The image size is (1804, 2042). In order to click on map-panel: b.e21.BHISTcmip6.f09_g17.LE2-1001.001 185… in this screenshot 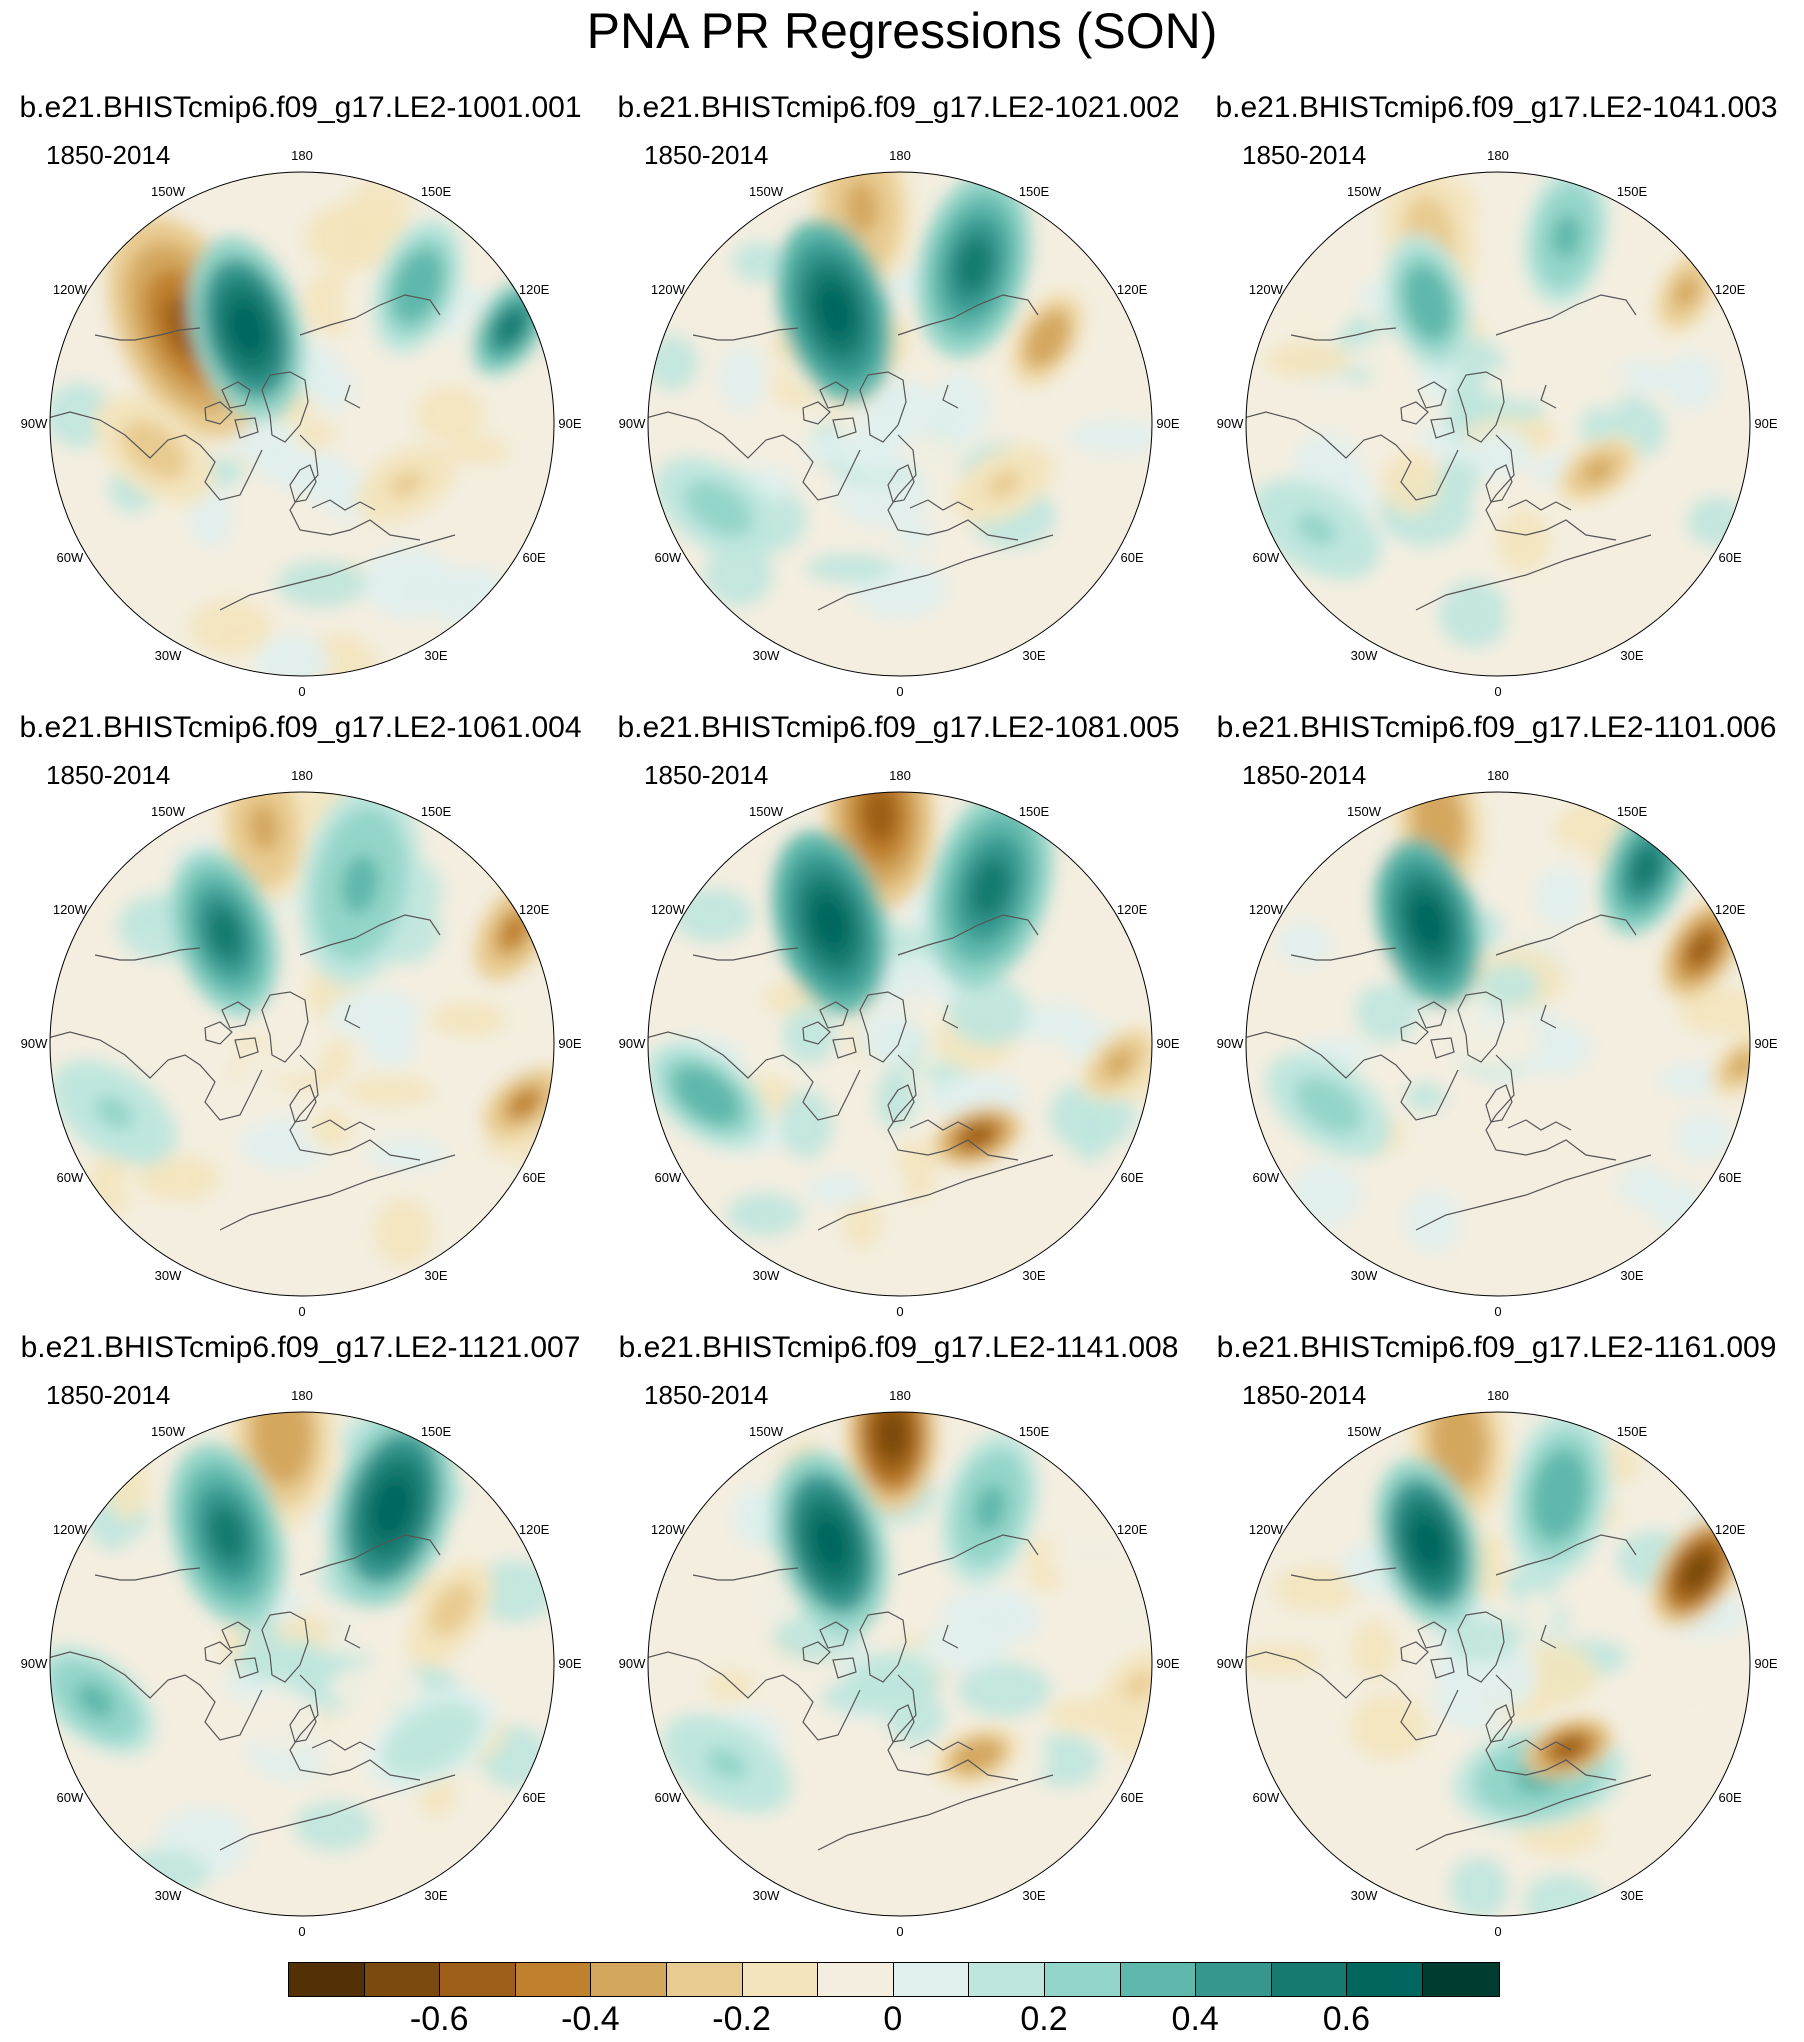, I will do `click(300, 400)`.